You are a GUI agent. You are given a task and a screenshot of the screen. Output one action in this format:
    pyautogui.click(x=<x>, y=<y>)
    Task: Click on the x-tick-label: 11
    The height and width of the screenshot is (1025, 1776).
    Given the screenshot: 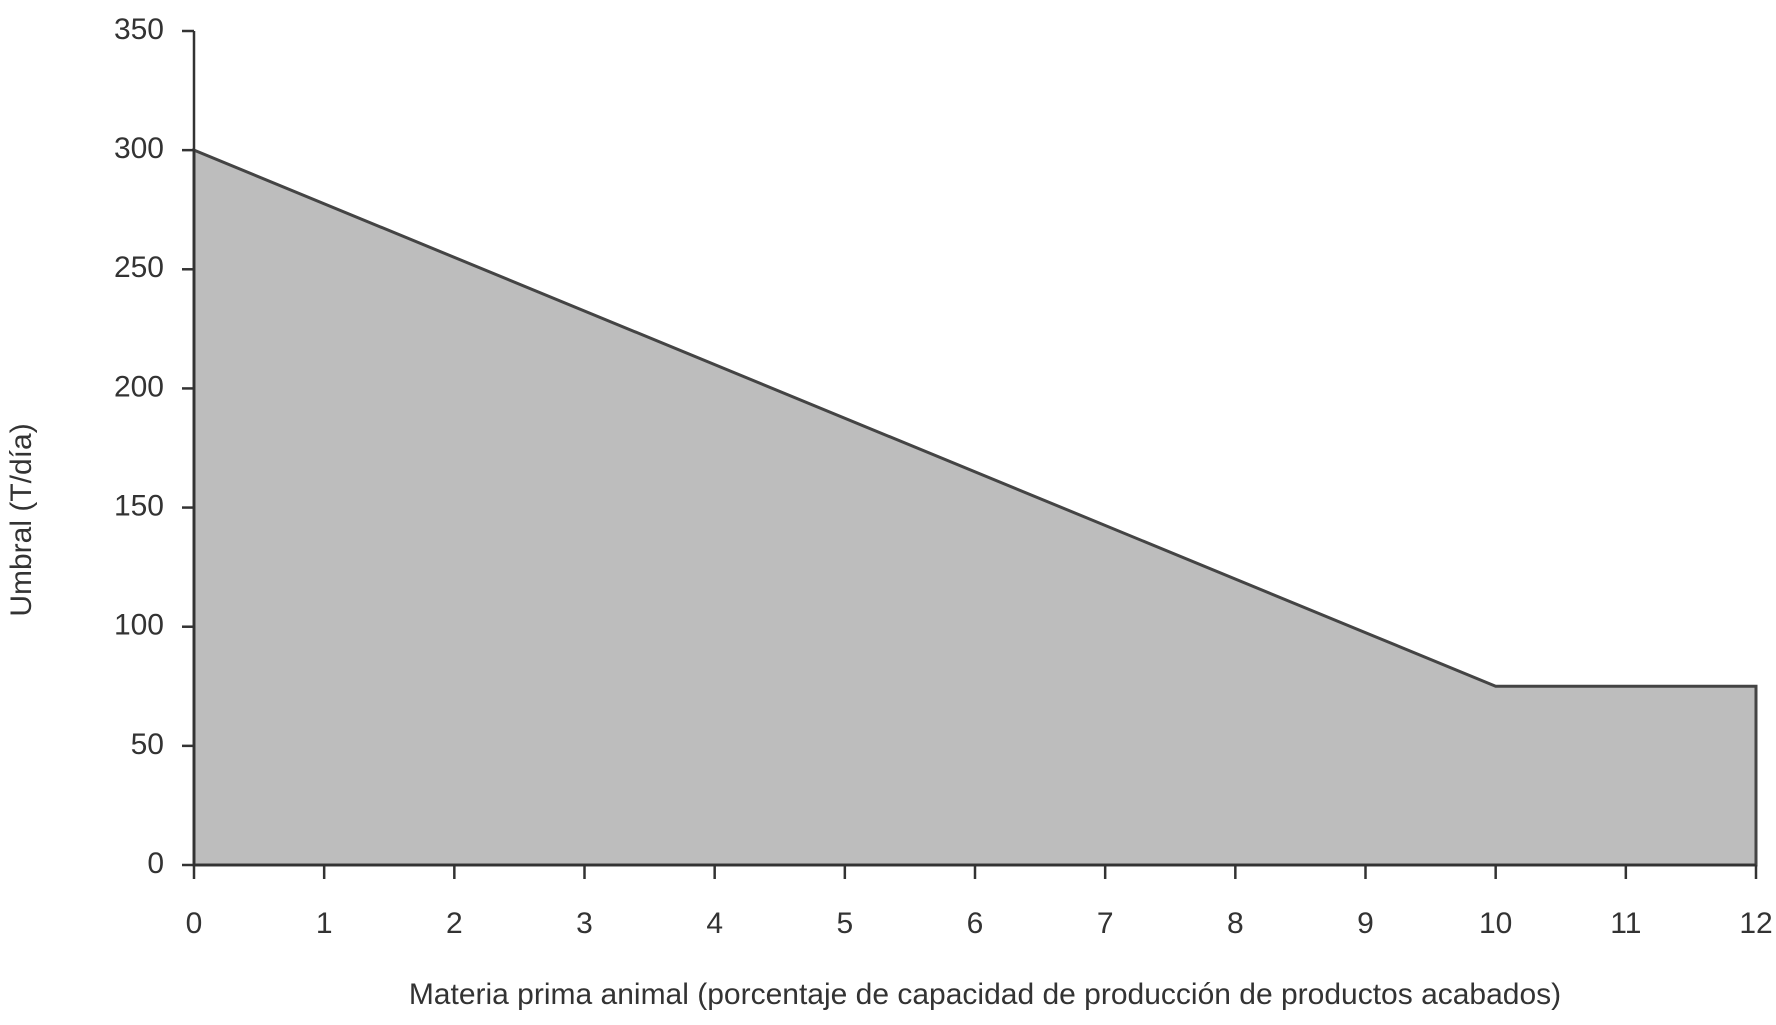 What is the action you would take?
    pyautogui.click(x=1625, y=923)
    